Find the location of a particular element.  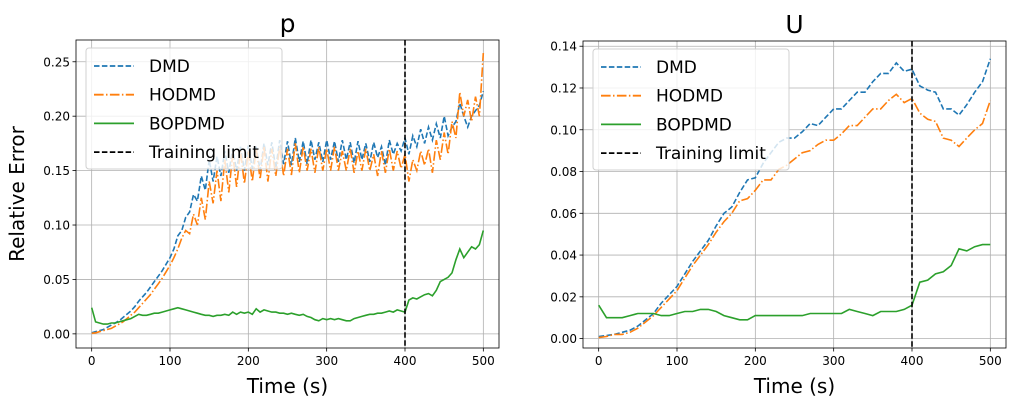

y-tick-label: 0.20 is located at coordinates (56, 117).